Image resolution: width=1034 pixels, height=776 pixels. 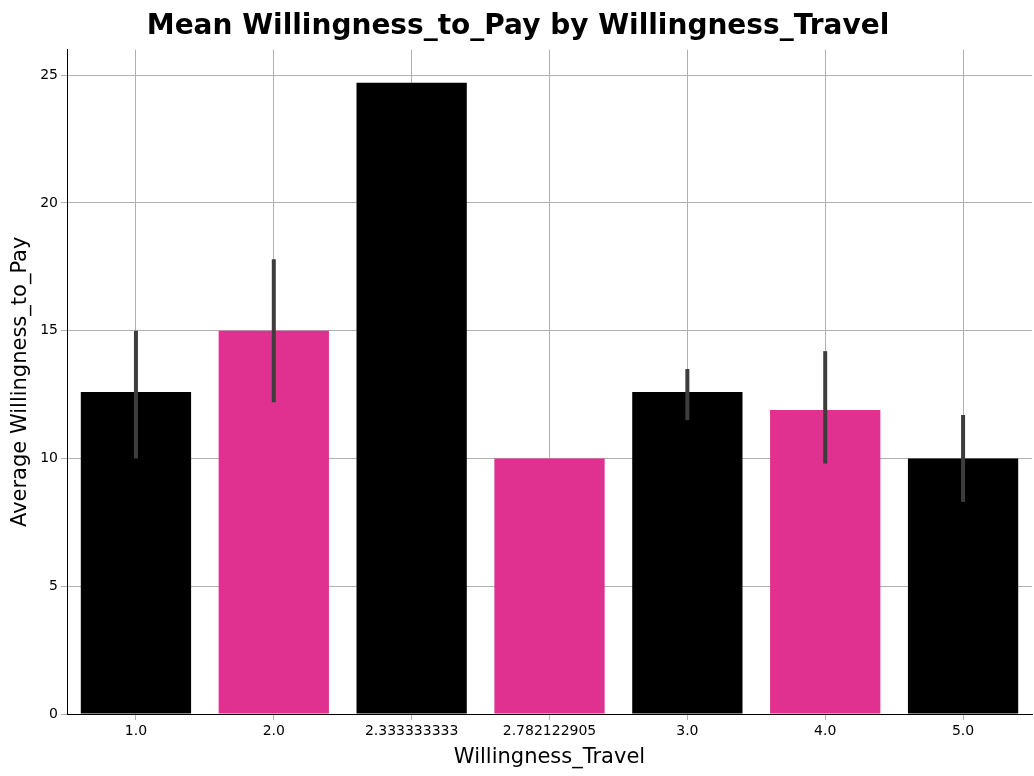 I want to click on y-tick-label: 0, so click(x=54, y=712).